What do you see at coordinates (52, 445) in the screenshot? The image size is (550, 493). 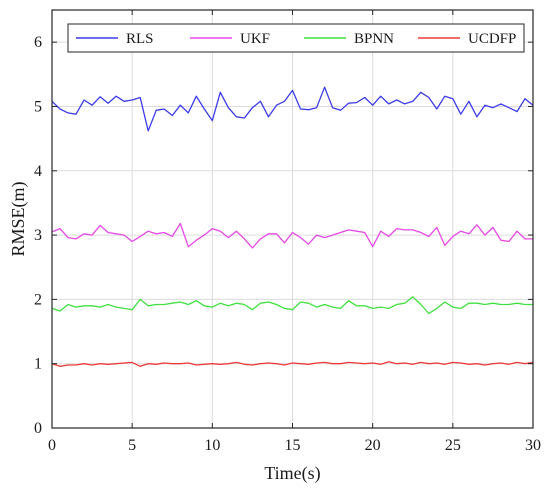 I see `x-tick-label: 0` at bounding box center [52, 445].